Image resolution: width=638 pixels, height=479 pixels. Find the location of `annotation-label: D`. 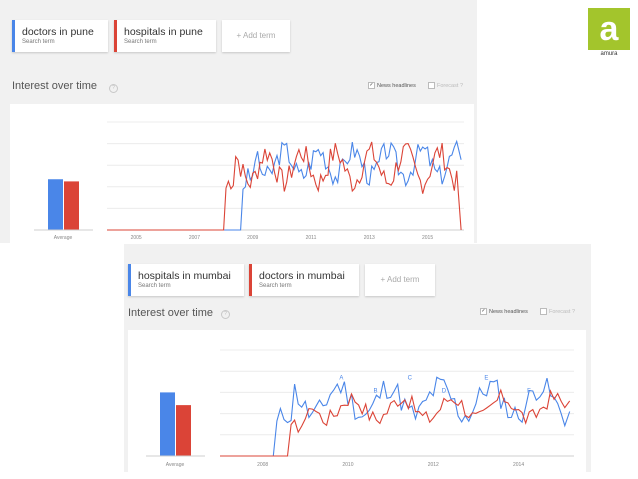

annotation-label: D is located at coordinates (444, 391).